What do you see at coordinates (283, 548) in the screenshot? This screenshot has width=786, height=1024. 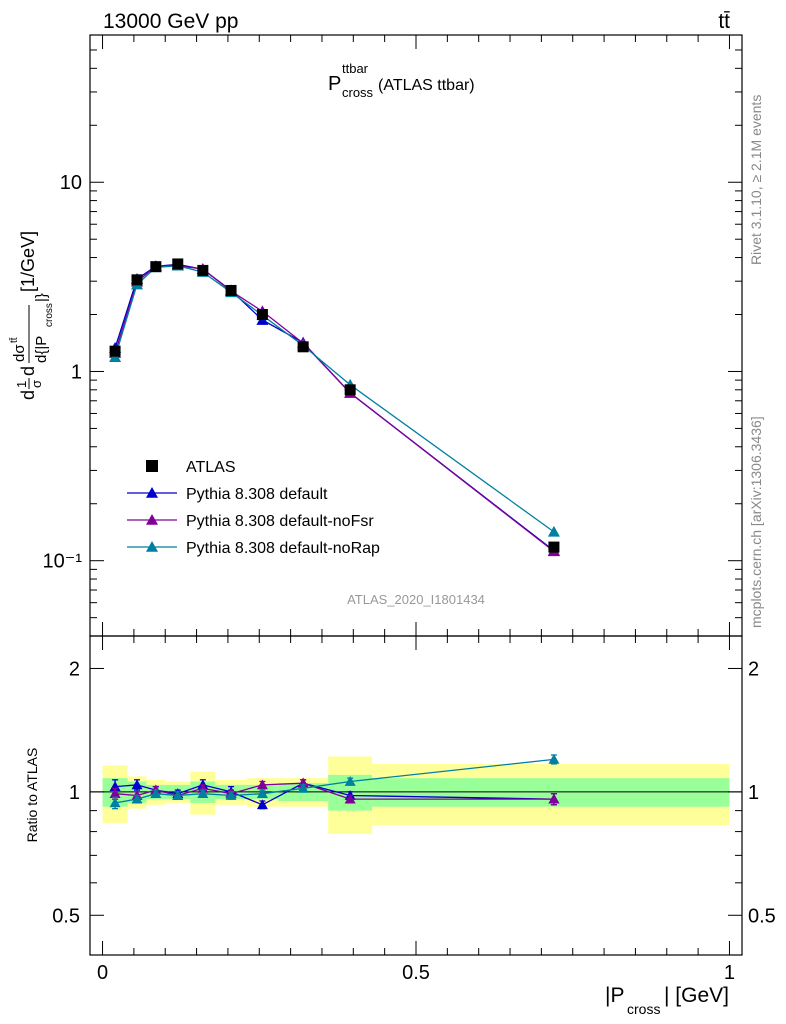 I see `legend-label-noRap: Pythia 8.308 default-noRap` at bounding box center [283, 548].